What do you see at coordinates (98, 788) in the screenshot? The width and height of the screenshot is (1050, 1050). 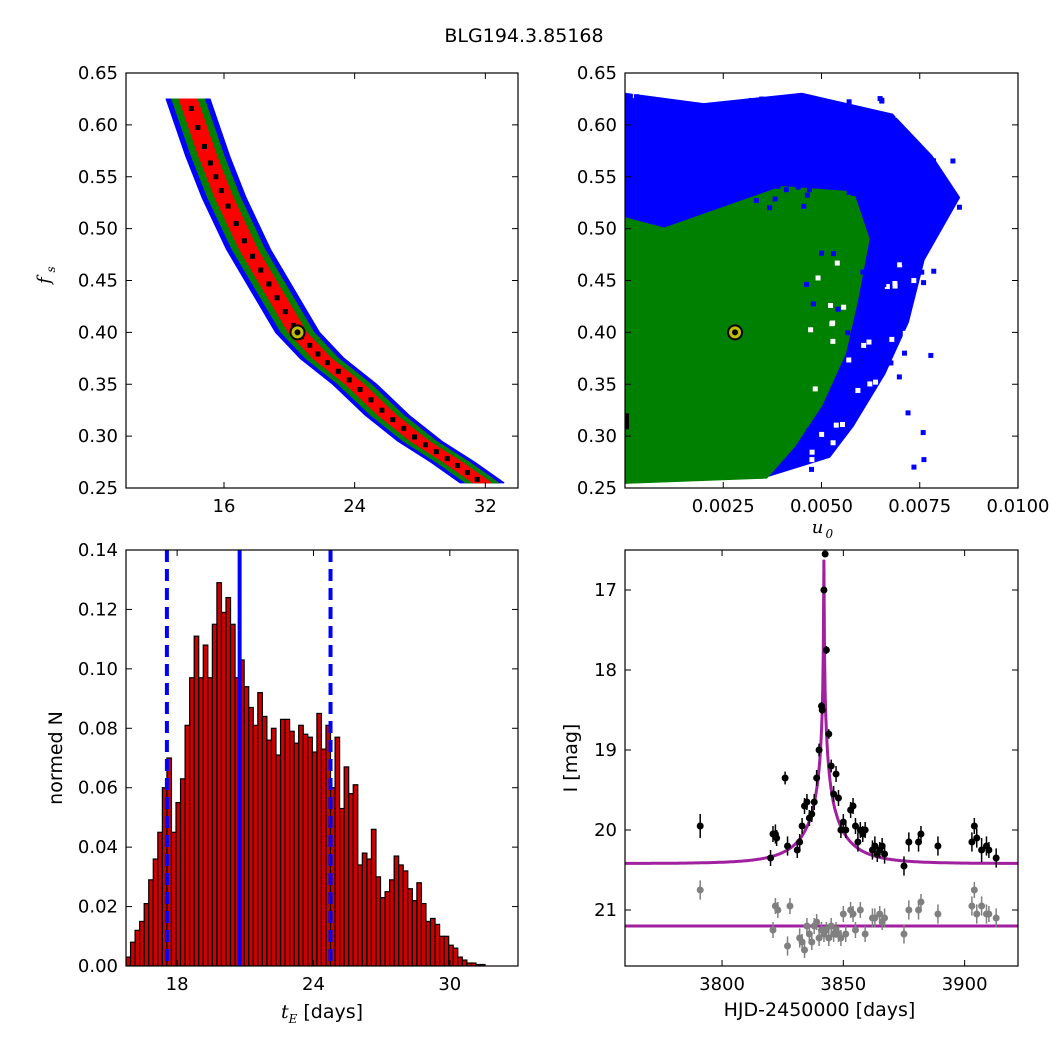 I see `y-tick-label: 0.06` at bounding box center [98, 788].